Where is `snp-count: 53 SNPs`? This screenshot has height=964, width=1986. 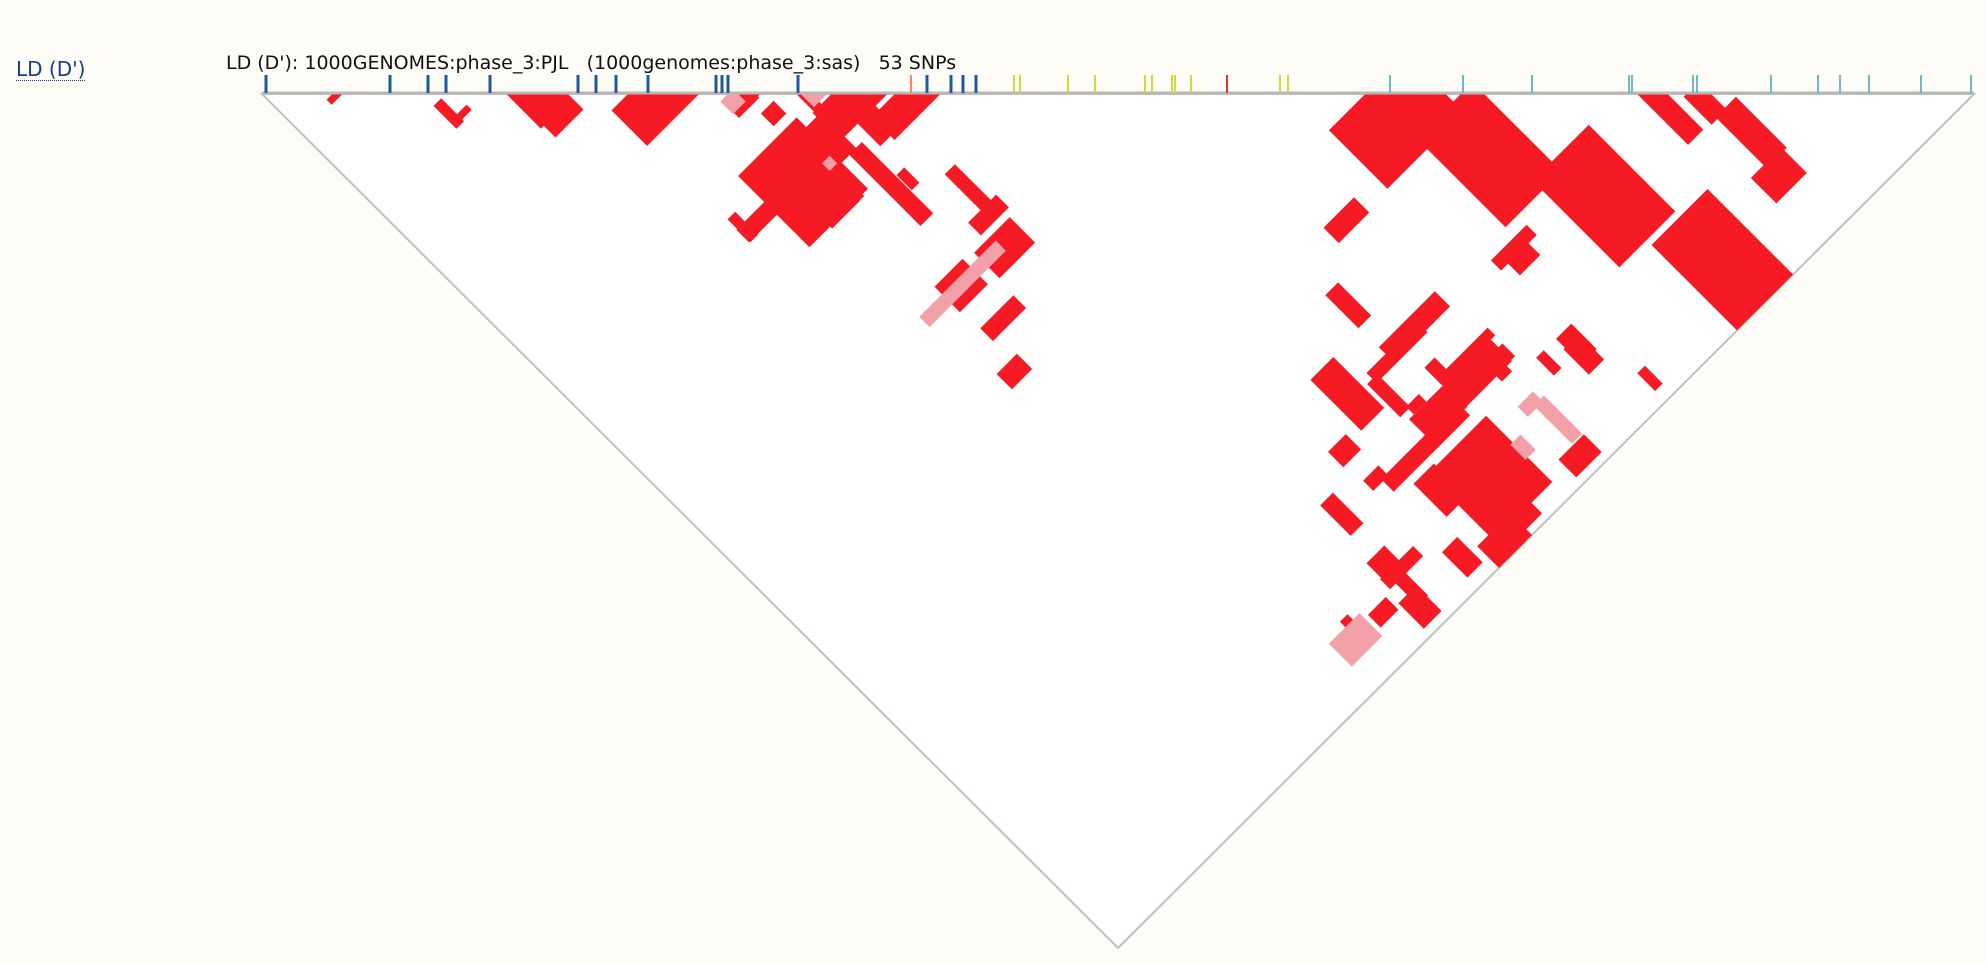
snp-count: 53 SNPs is located at coordinates (917, 63).